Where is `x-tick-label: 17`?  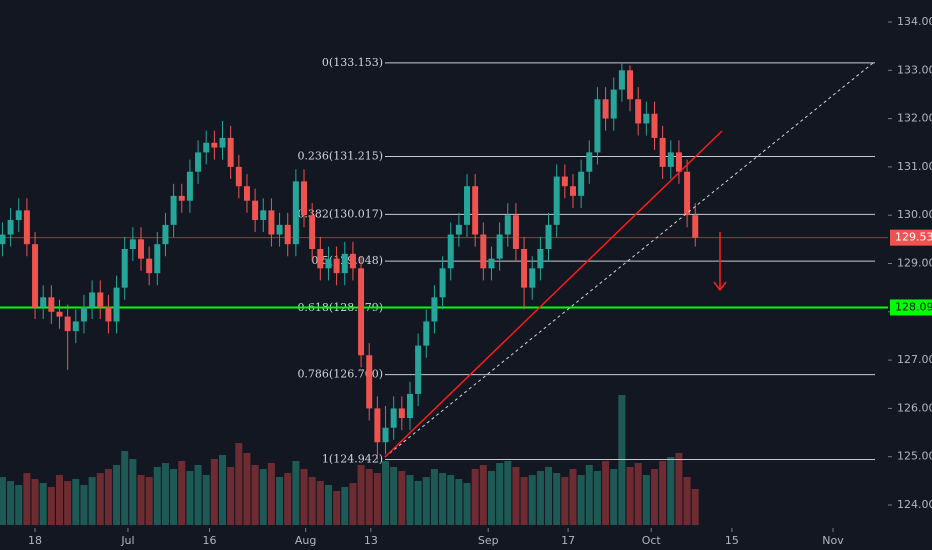
x-tick-label: 17 is located at coordinates (568, 540).